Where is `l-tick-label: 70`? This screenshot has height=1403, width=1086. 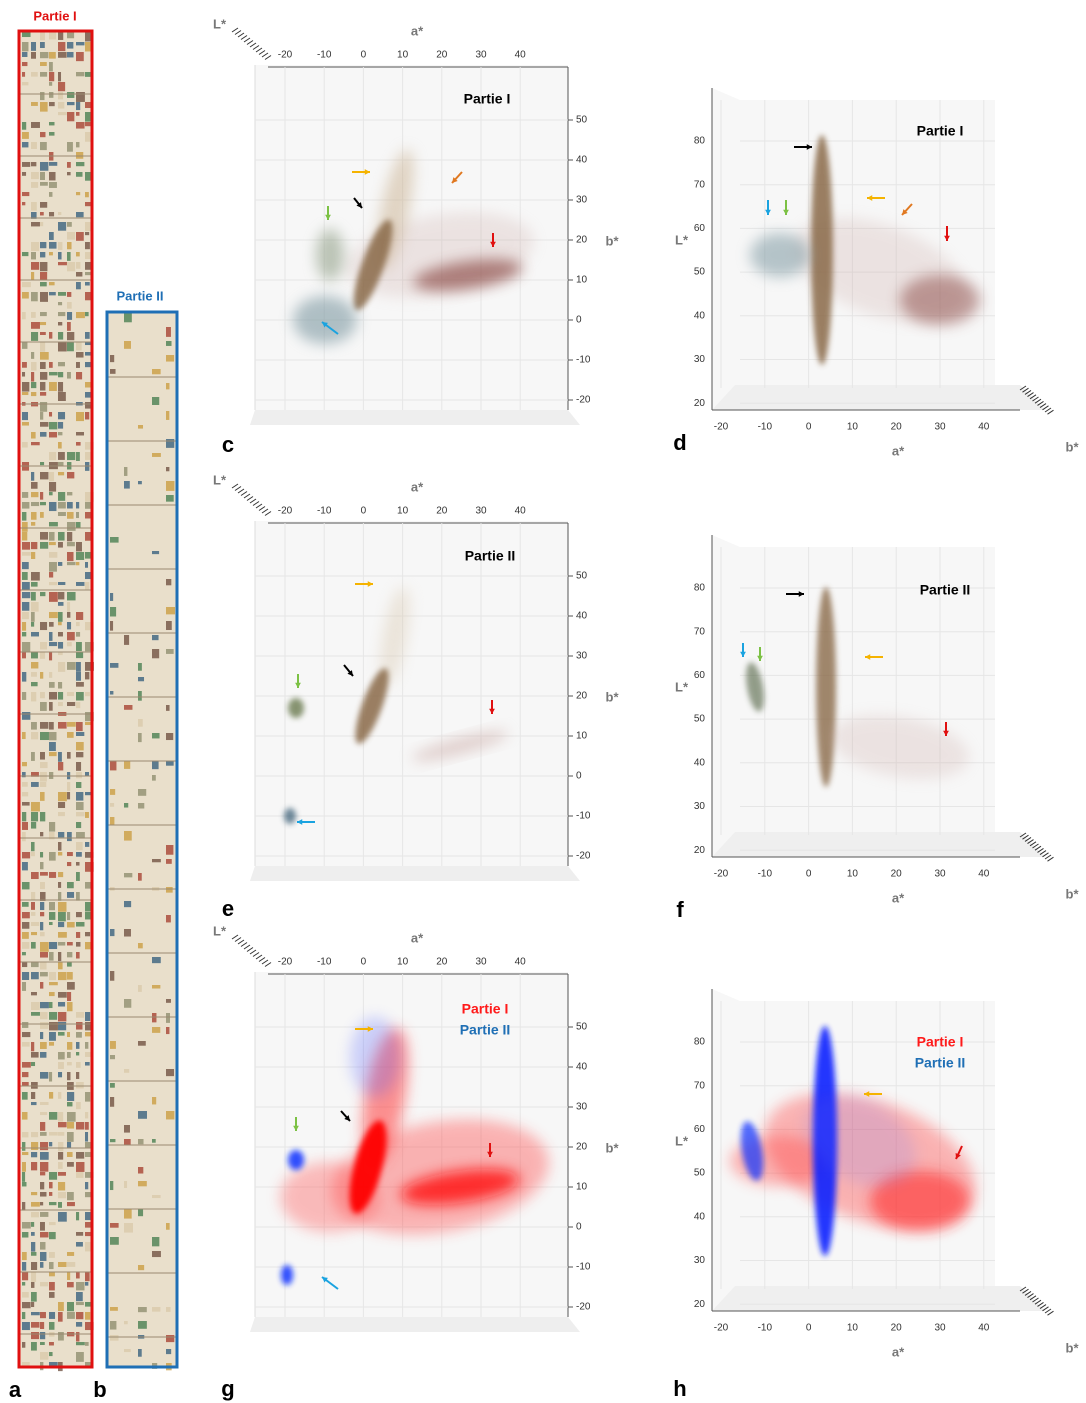
l-tick-label: 70 is located at coordinates (700, 631).